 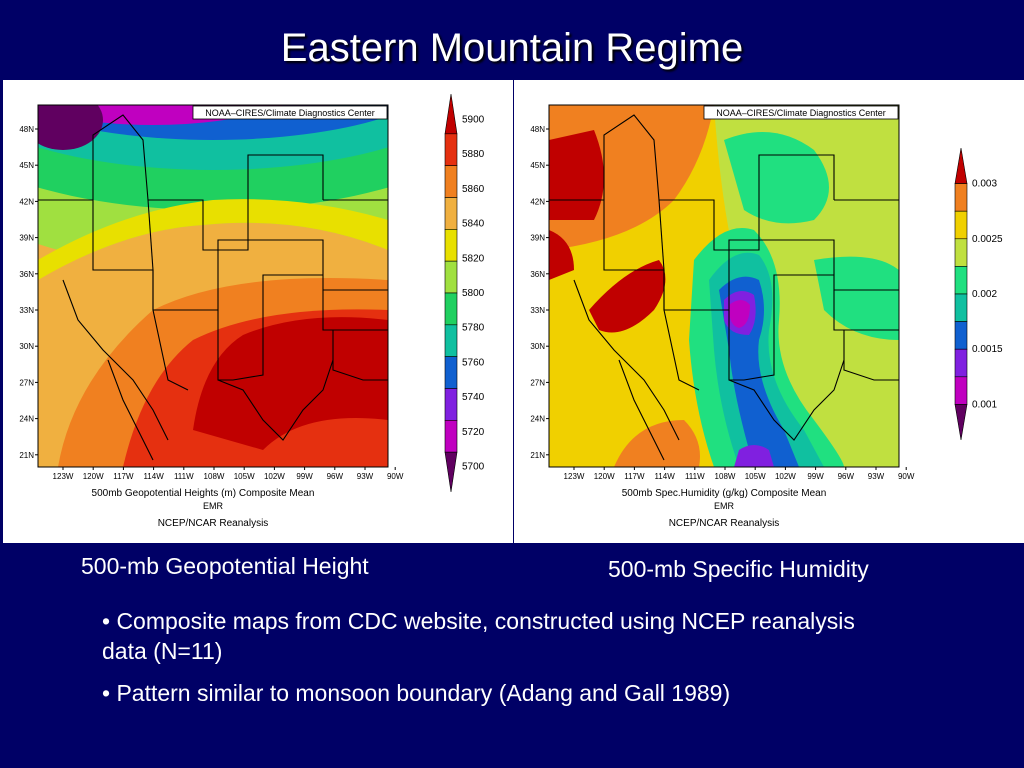 What do you see at coordinates (473, 119) in the screenshot?
I see `colorbar-label: 5900` at bounding box center [473, 119].